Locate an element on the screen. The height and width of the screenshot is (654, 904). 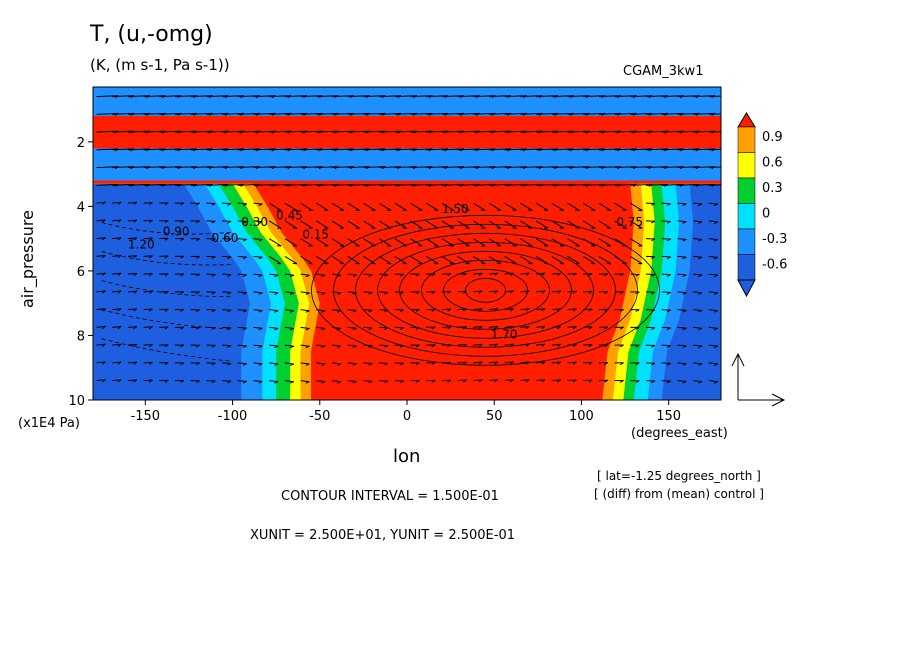
contour-lines is located at coordinates (380, 290).